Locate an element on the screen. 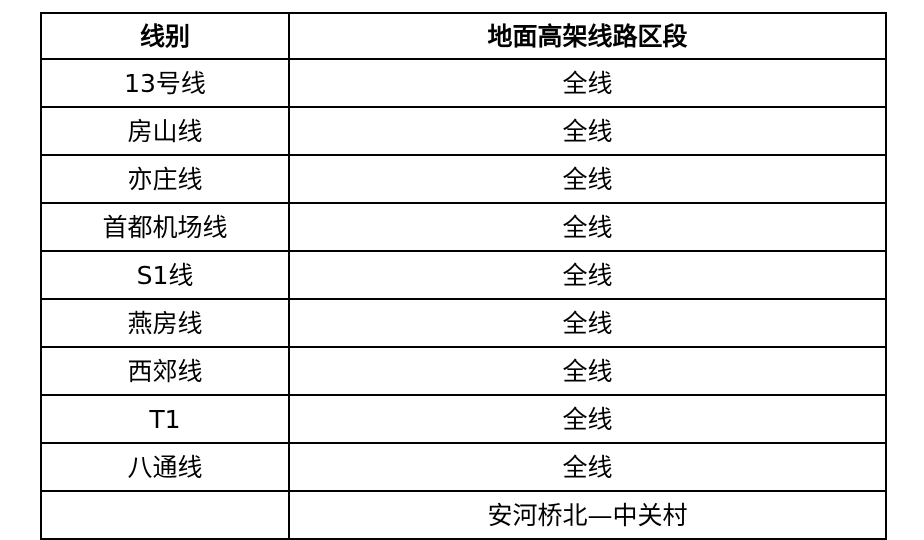  line-name-cell: S1线 is located at coordinates (165, 275).